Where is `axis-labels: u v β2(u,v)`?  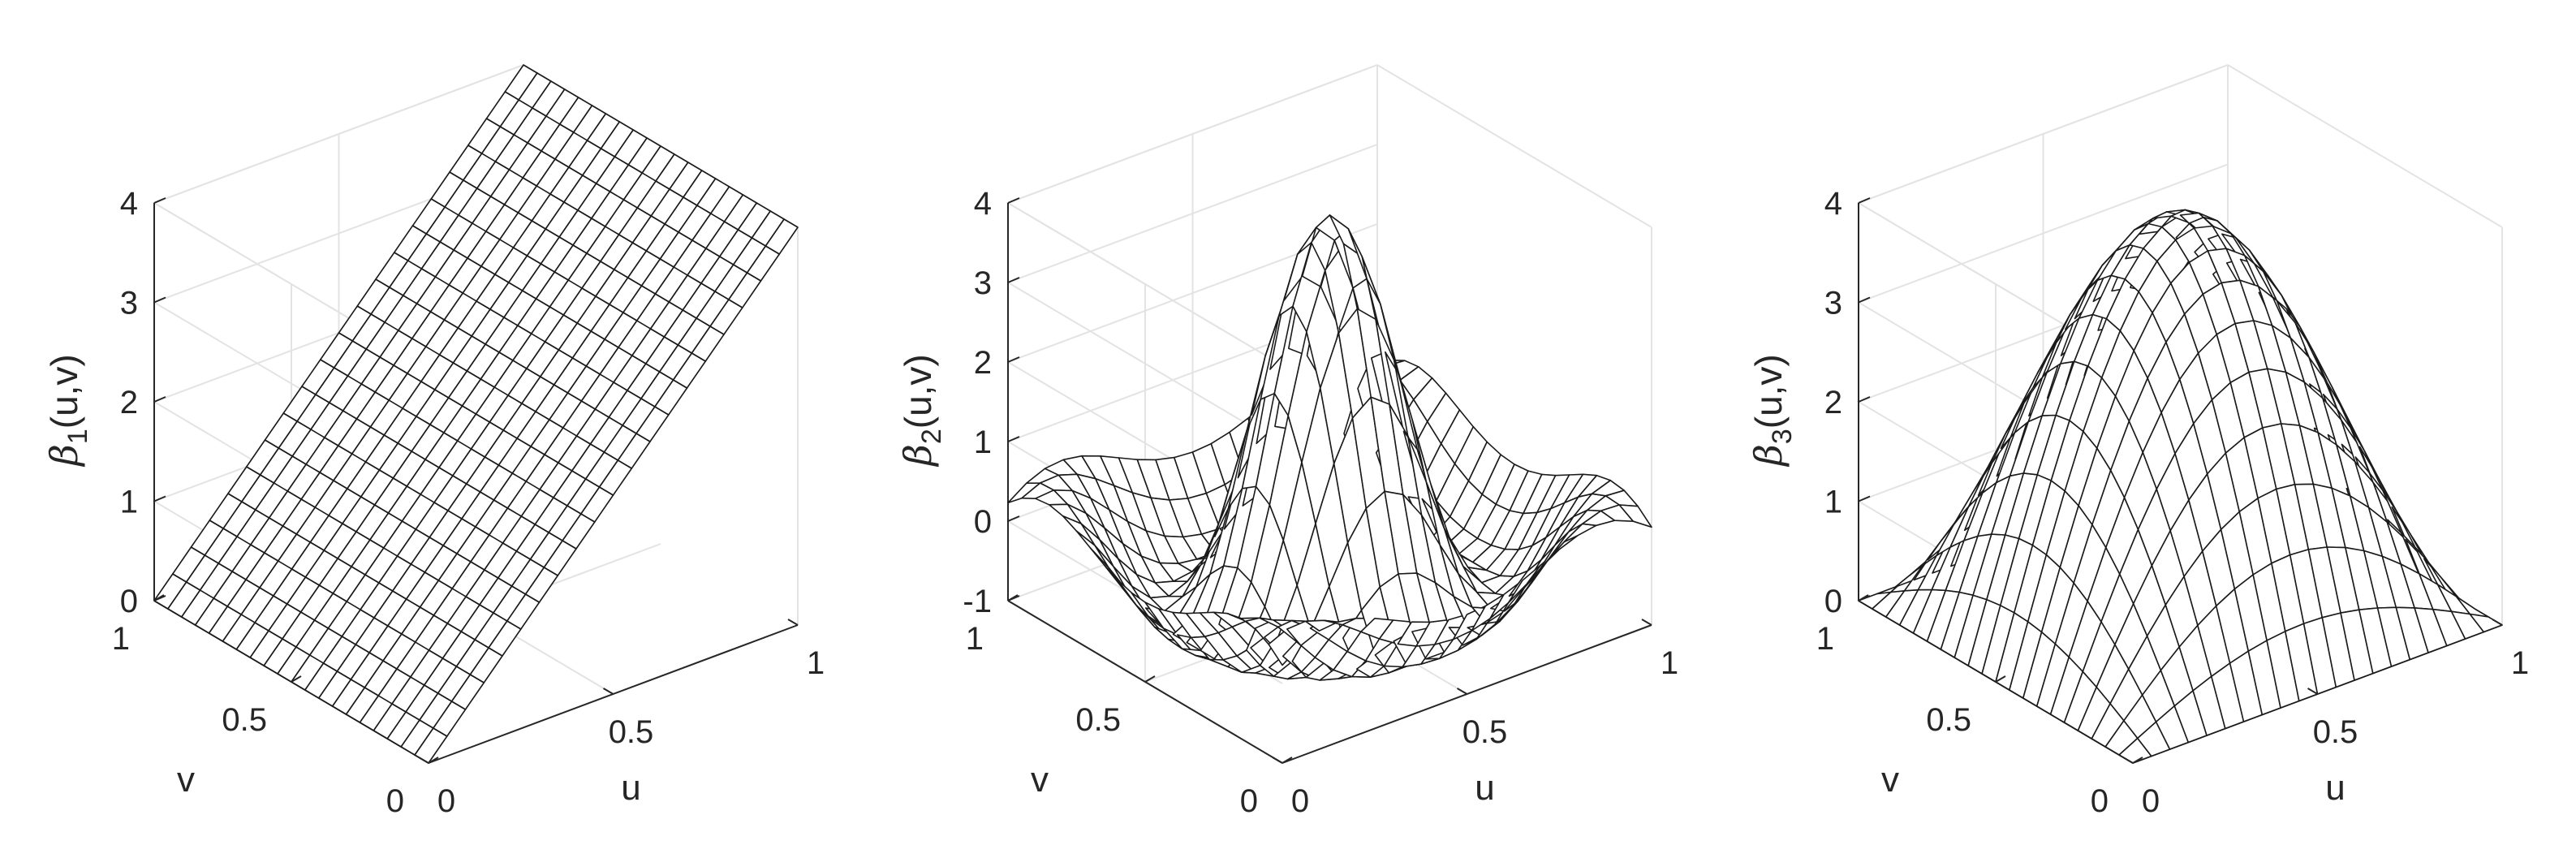
axis-labels: u v β2(u,v) is located at coordinates (1196, 581).